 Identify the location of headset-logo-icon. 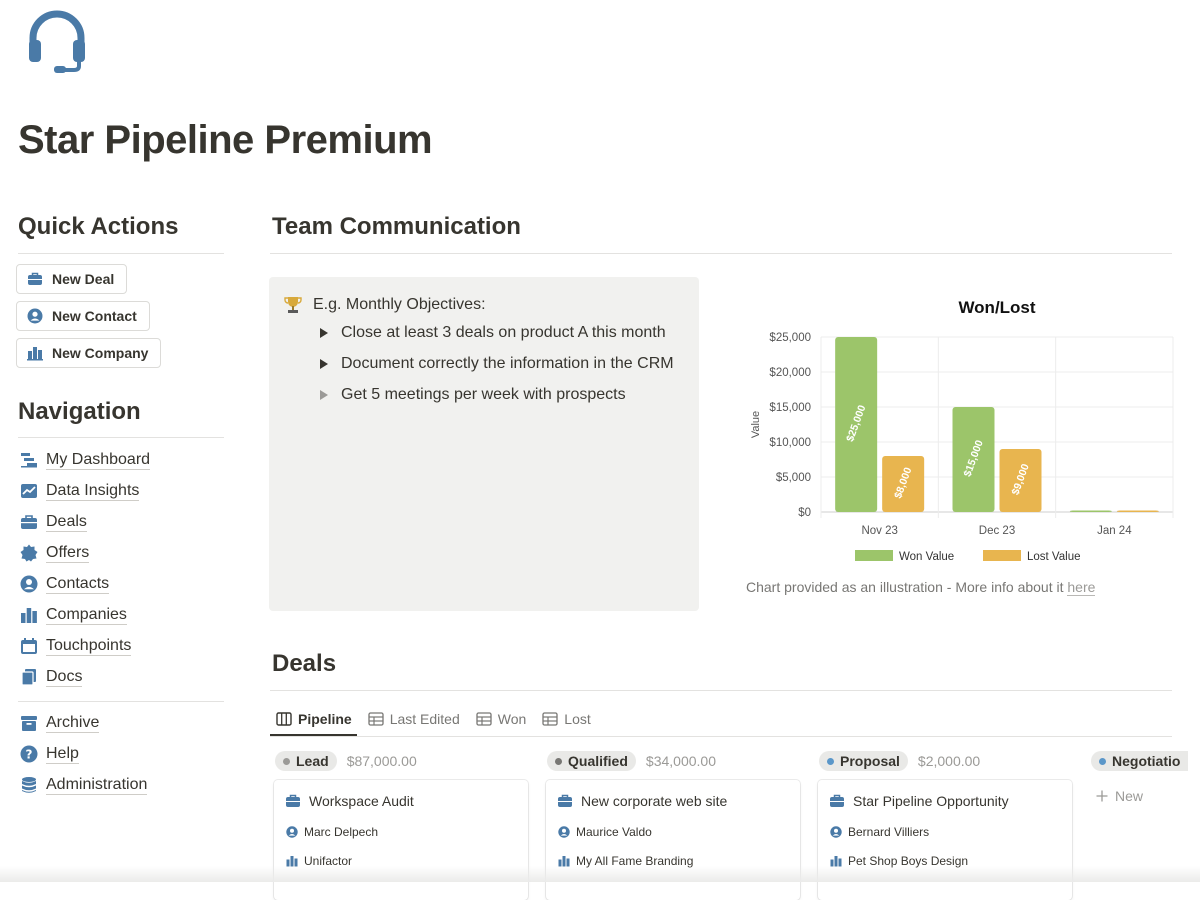
(57, 41).